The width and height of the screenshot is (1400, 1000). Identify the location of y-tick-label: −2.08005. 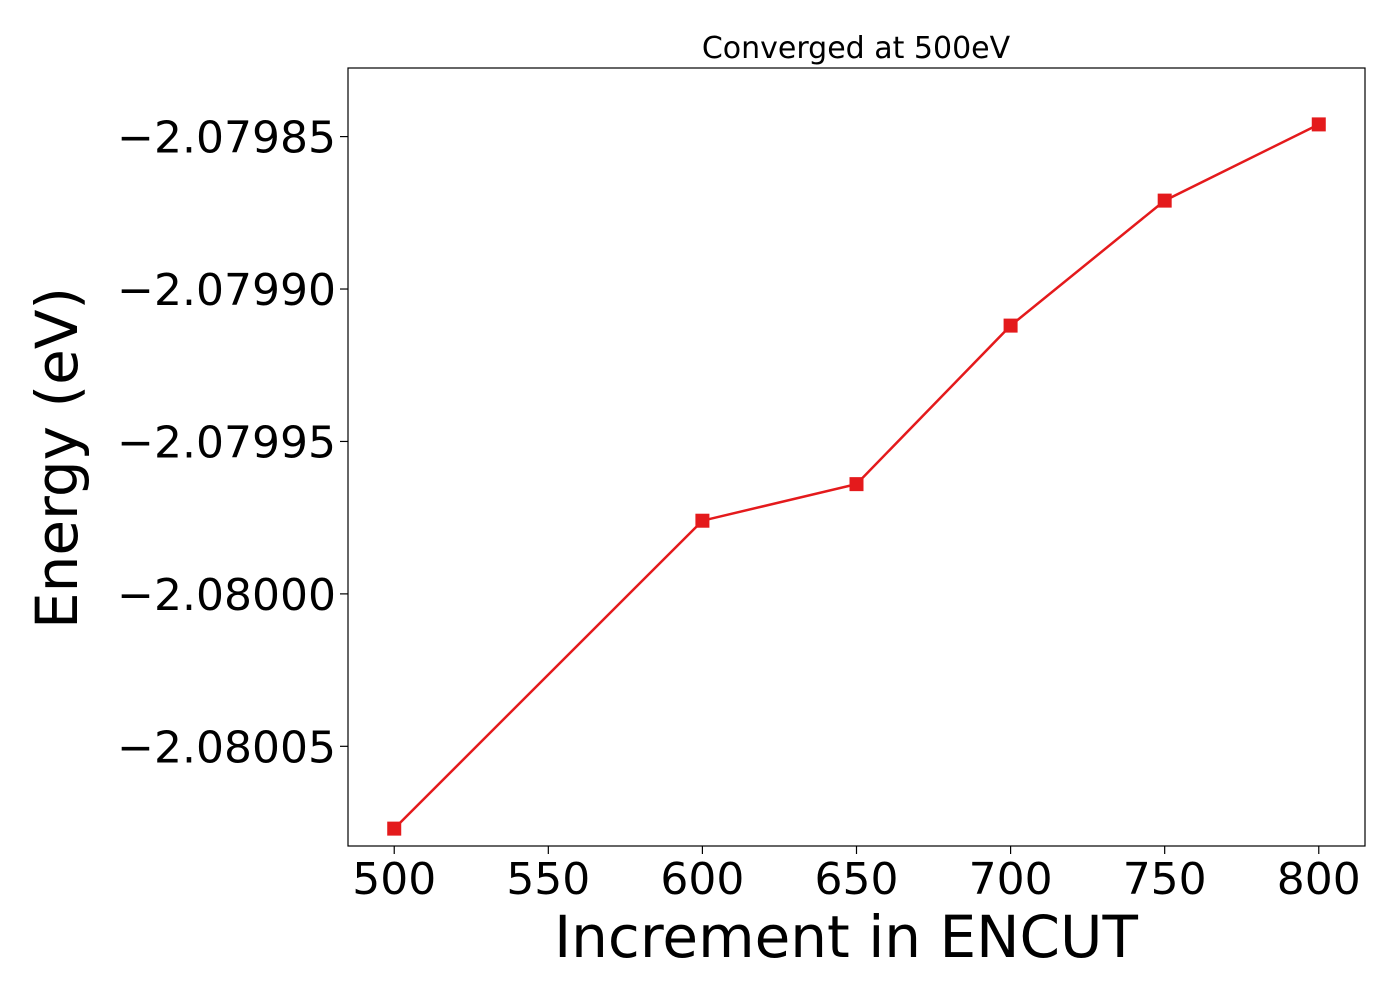
(226, 747).